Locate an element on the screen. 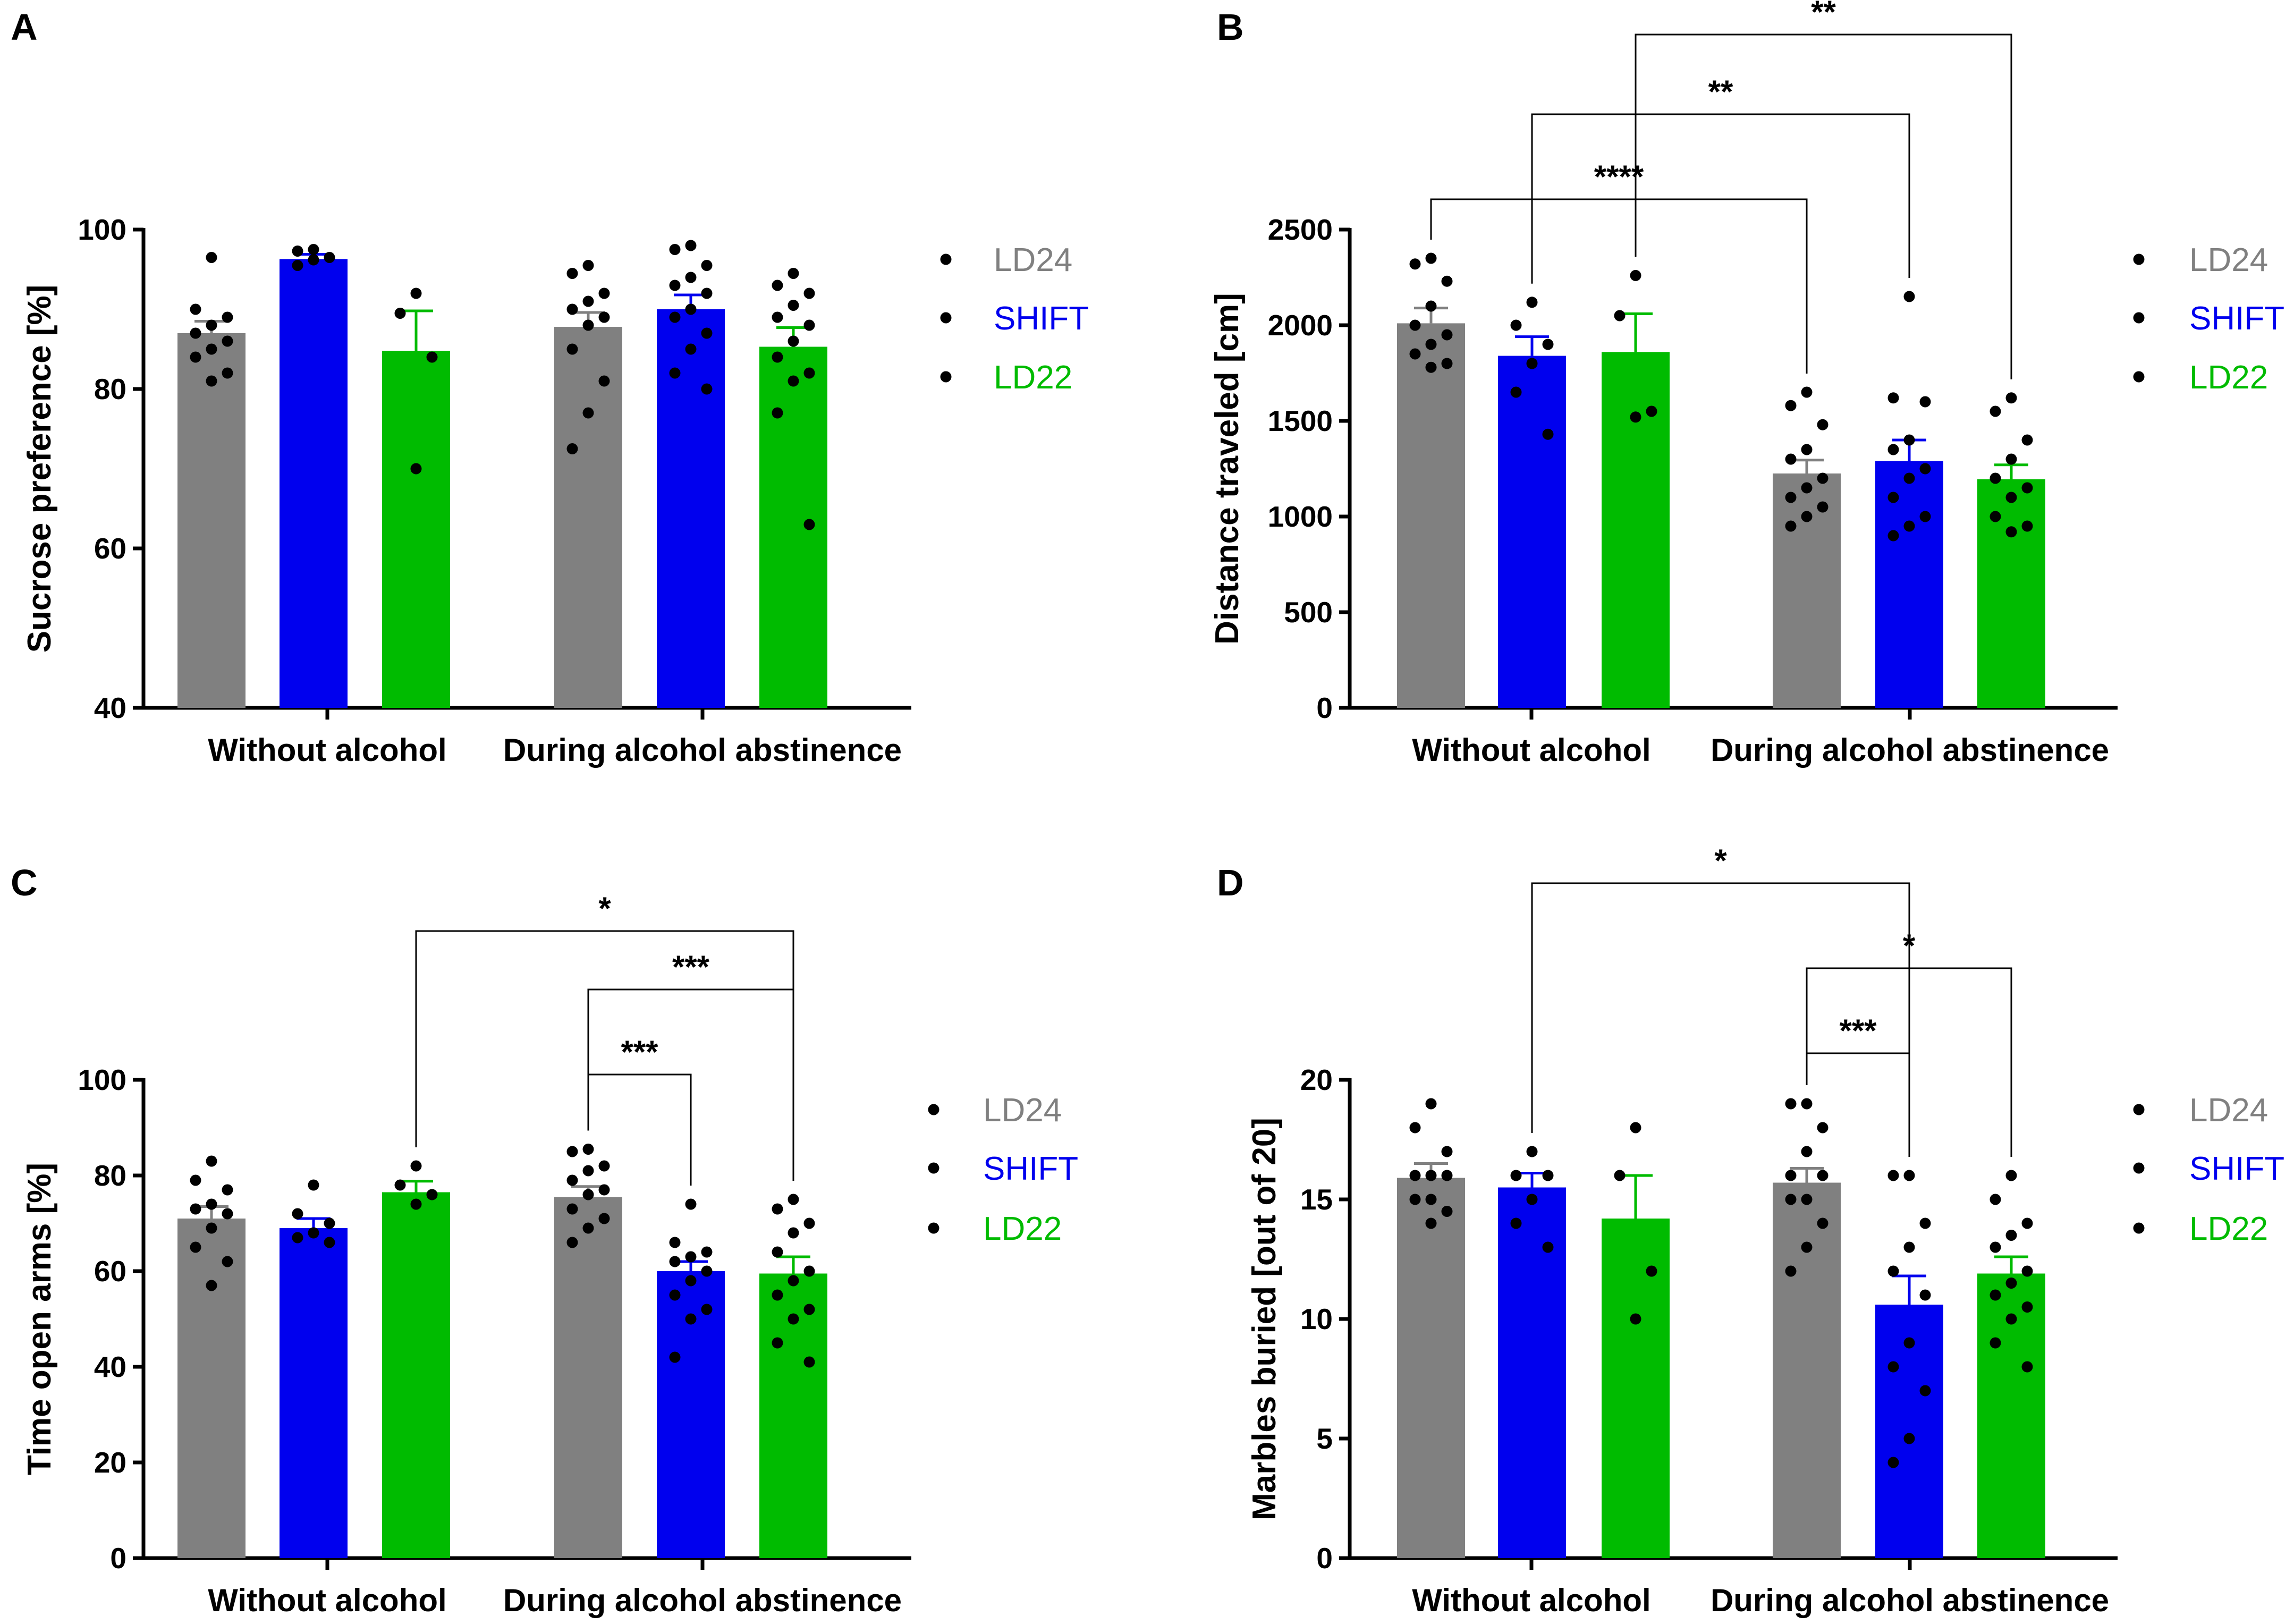 The height and width of the screenshot is (1624, 2294). significance-label: *** is located at coordinates (691, 967).